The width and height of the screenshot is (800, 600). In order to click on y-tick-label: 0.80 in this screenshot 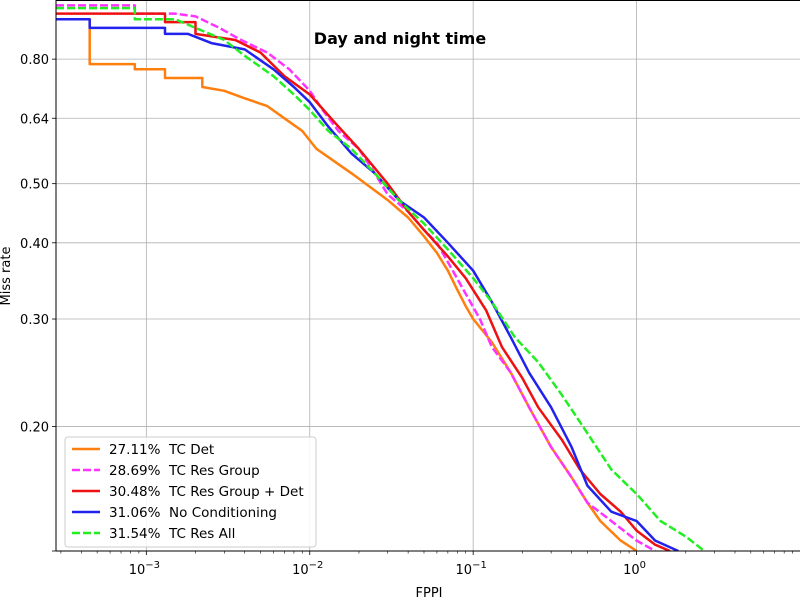, I will do `click(34, 60)`.